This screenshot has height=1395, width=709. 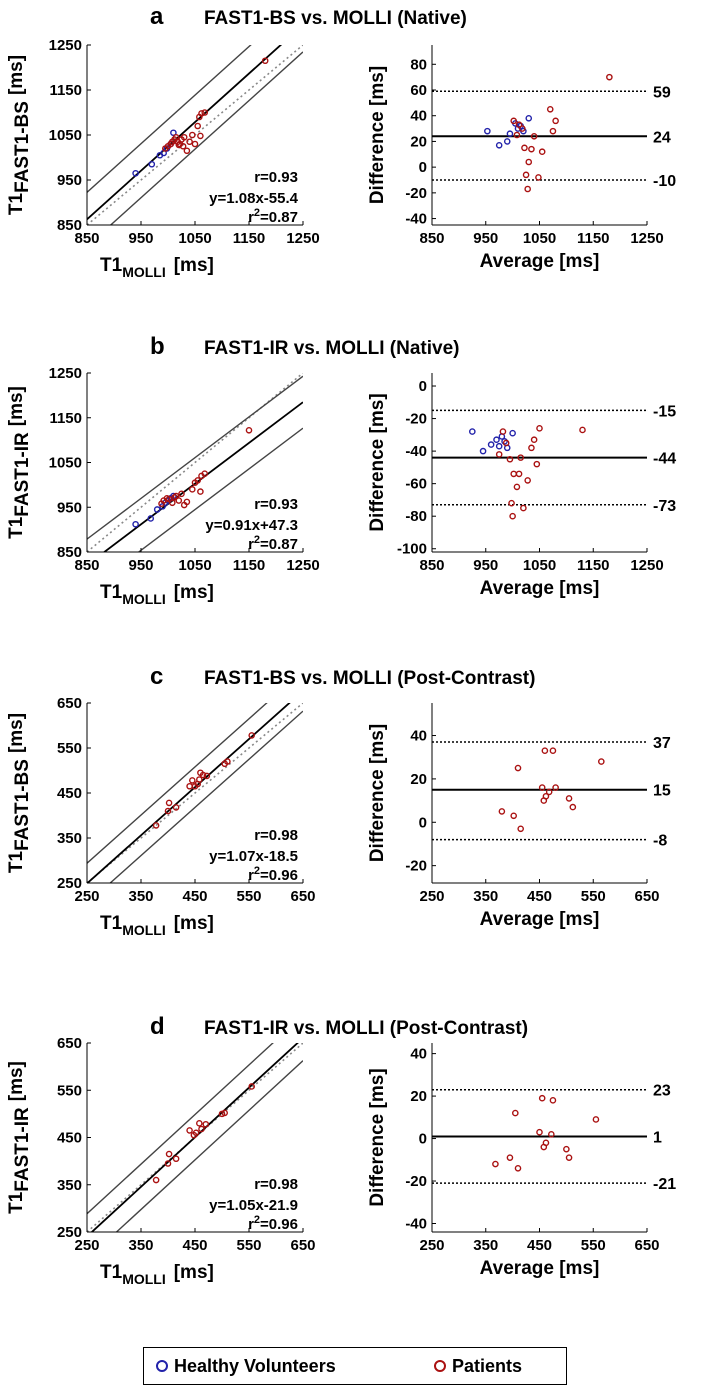 What do you see at coordinates (662, 791) in the screenshot?
I see `mean-diff-label: 15` at bounding box center [662, 791].